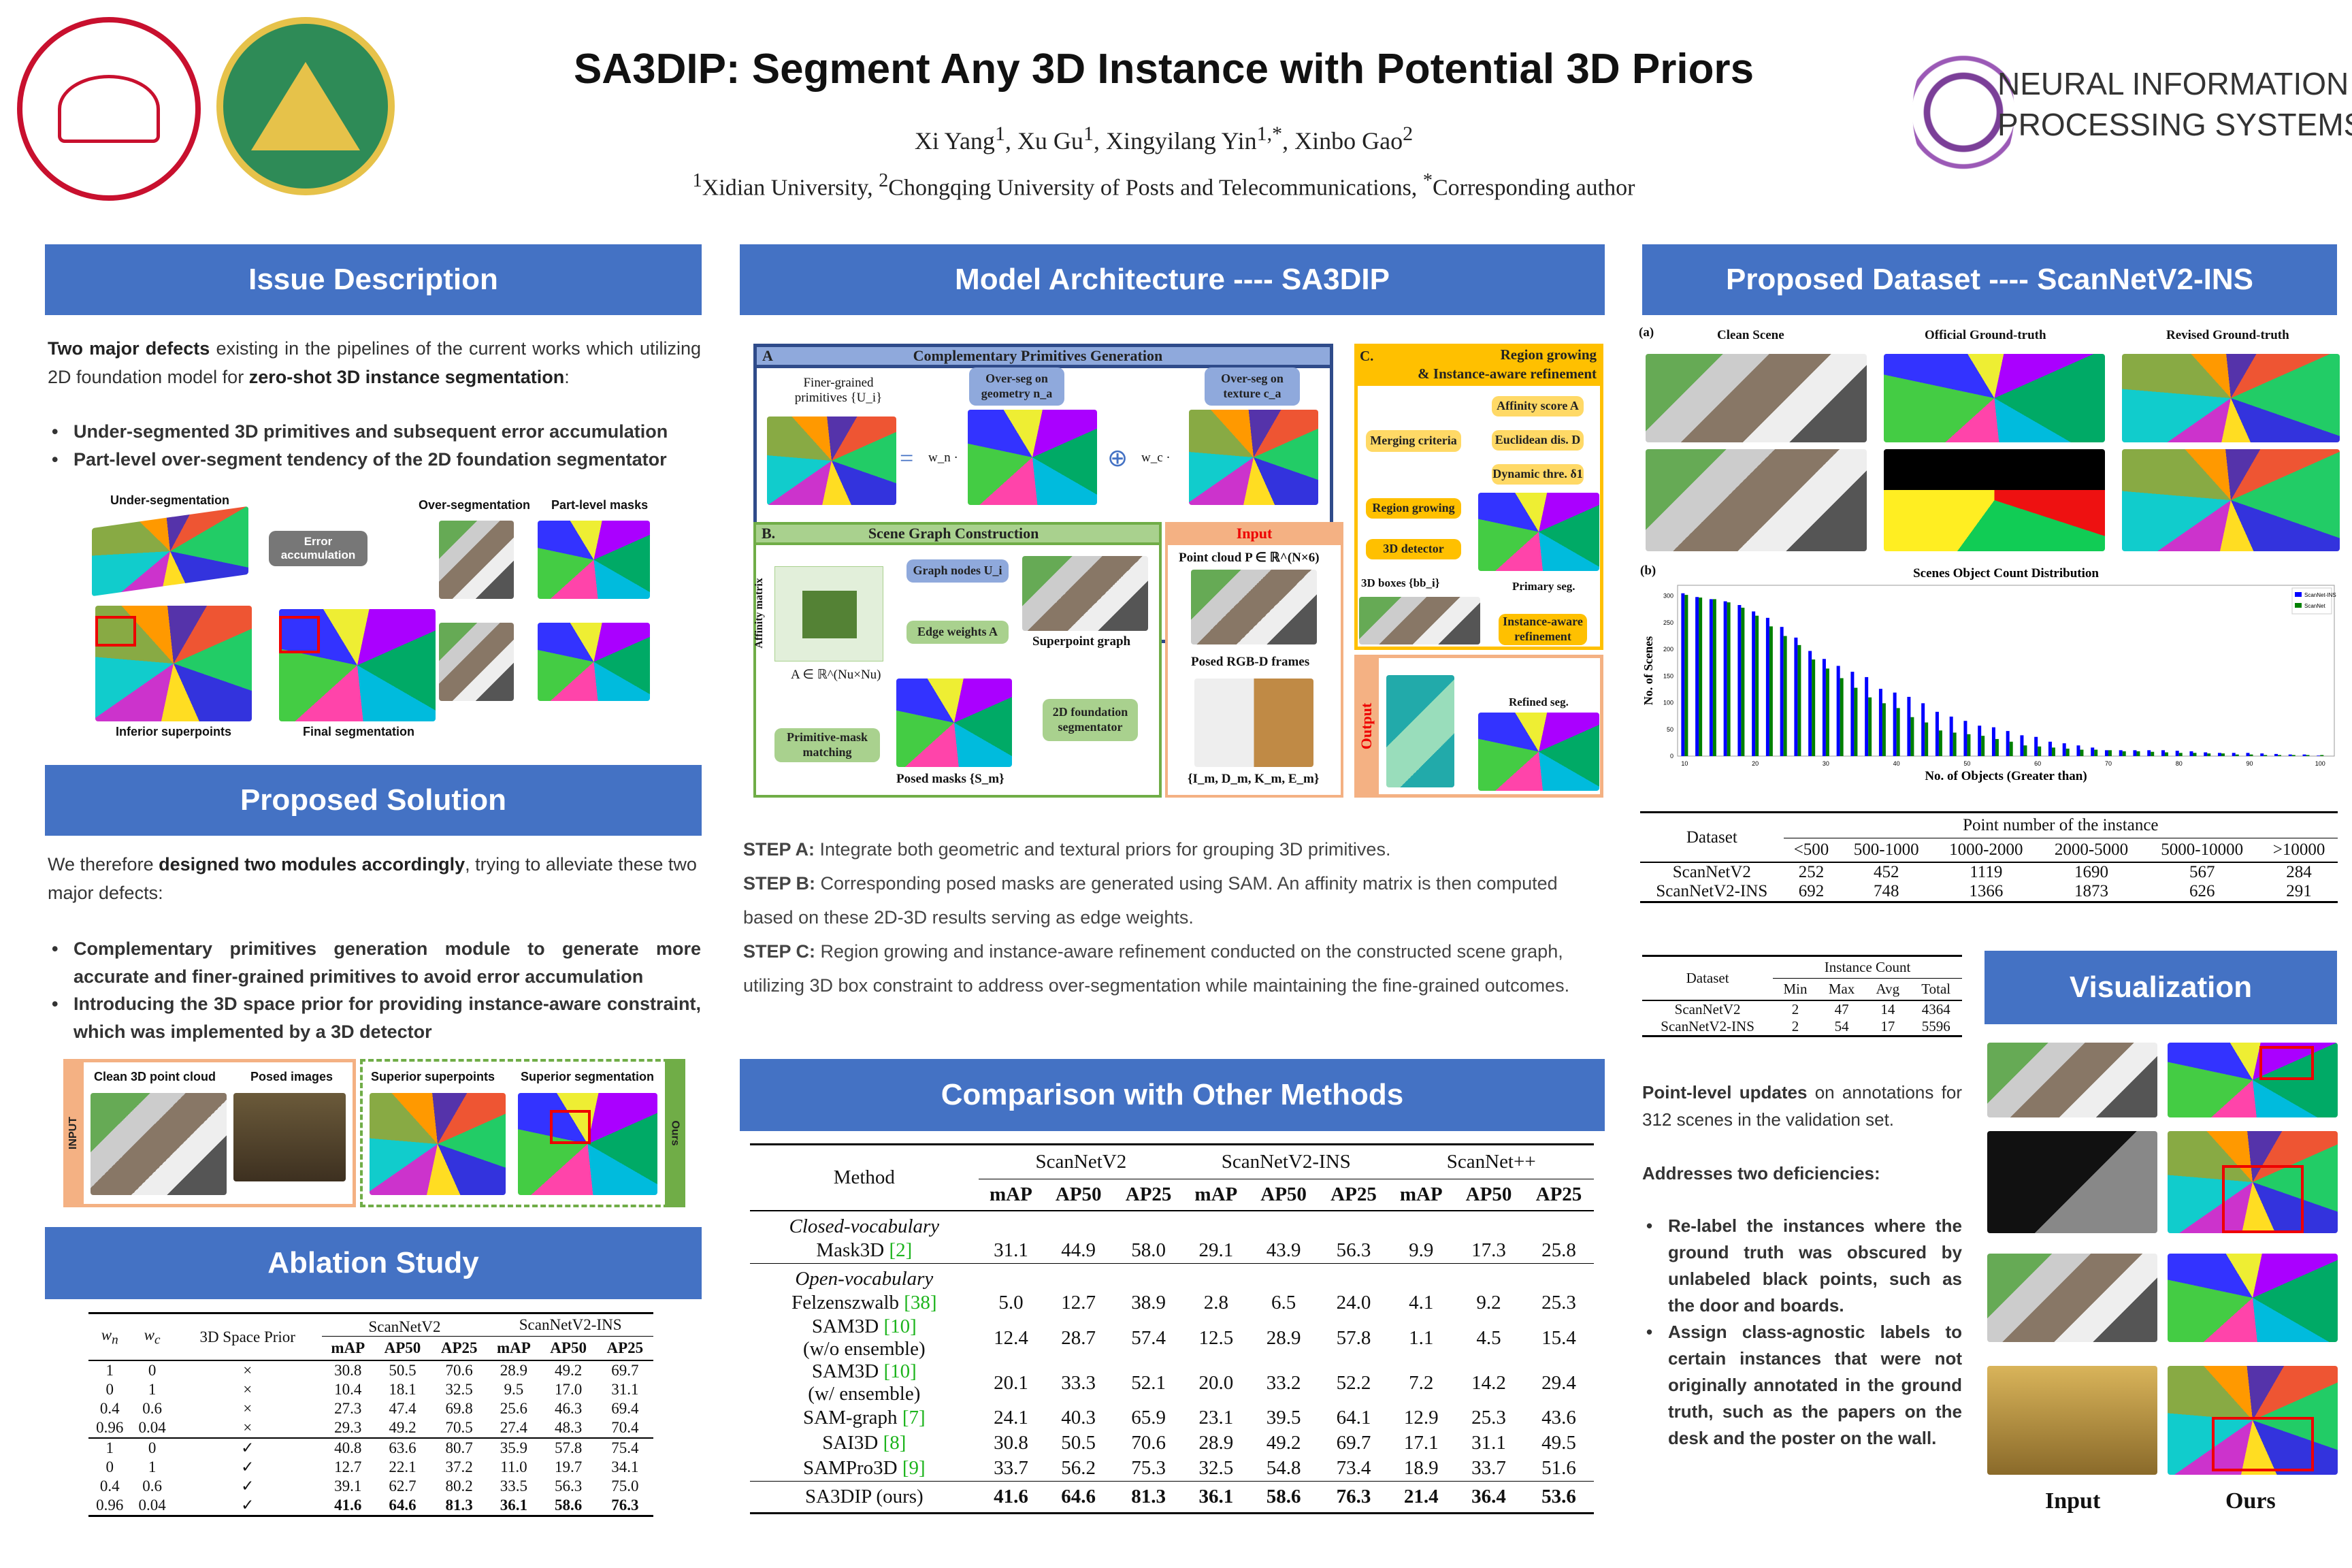 The height and width of the screenshot is (1568, 2352). What do you see at coordinates (588, 1144) in the screenshot?
I see `superior-seg-image` at bounding box center [588, 1144].